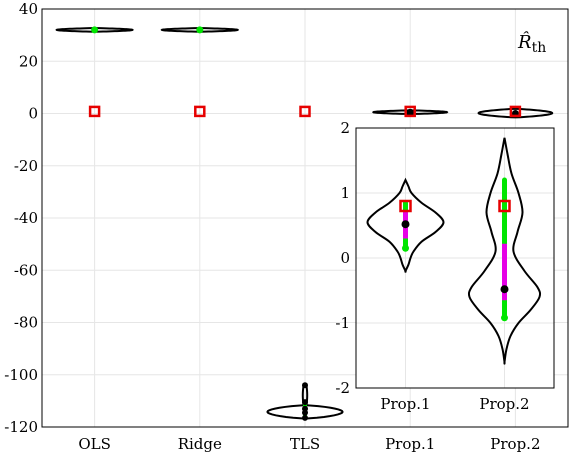 This screenshot has height=468, width=574. What do you see at coordinates (410, 444) in the screenshot?
I see `x-tick-label: Prop.1` at bounding box center [410, 444].